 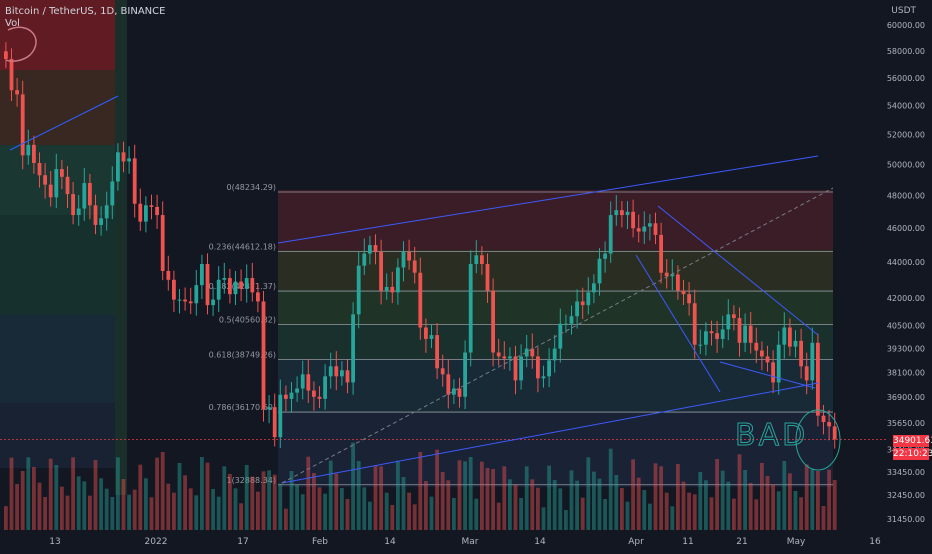 What do you see at coordinates (906, 495) in the screenshot?
I see `price-tick-label: 32450.00` at bounding box center [906, 495].